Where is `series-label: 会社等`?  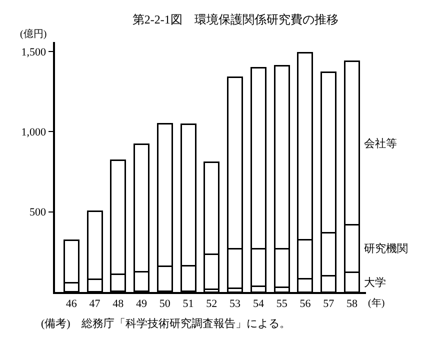 series-label: 会社等 is located at coordinates (380, 143).